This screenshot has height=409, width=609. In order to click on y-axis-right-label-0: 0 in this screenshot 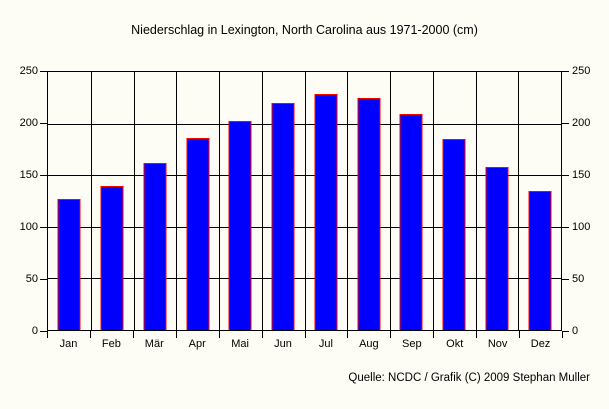, I will do `click(575, 331)`.